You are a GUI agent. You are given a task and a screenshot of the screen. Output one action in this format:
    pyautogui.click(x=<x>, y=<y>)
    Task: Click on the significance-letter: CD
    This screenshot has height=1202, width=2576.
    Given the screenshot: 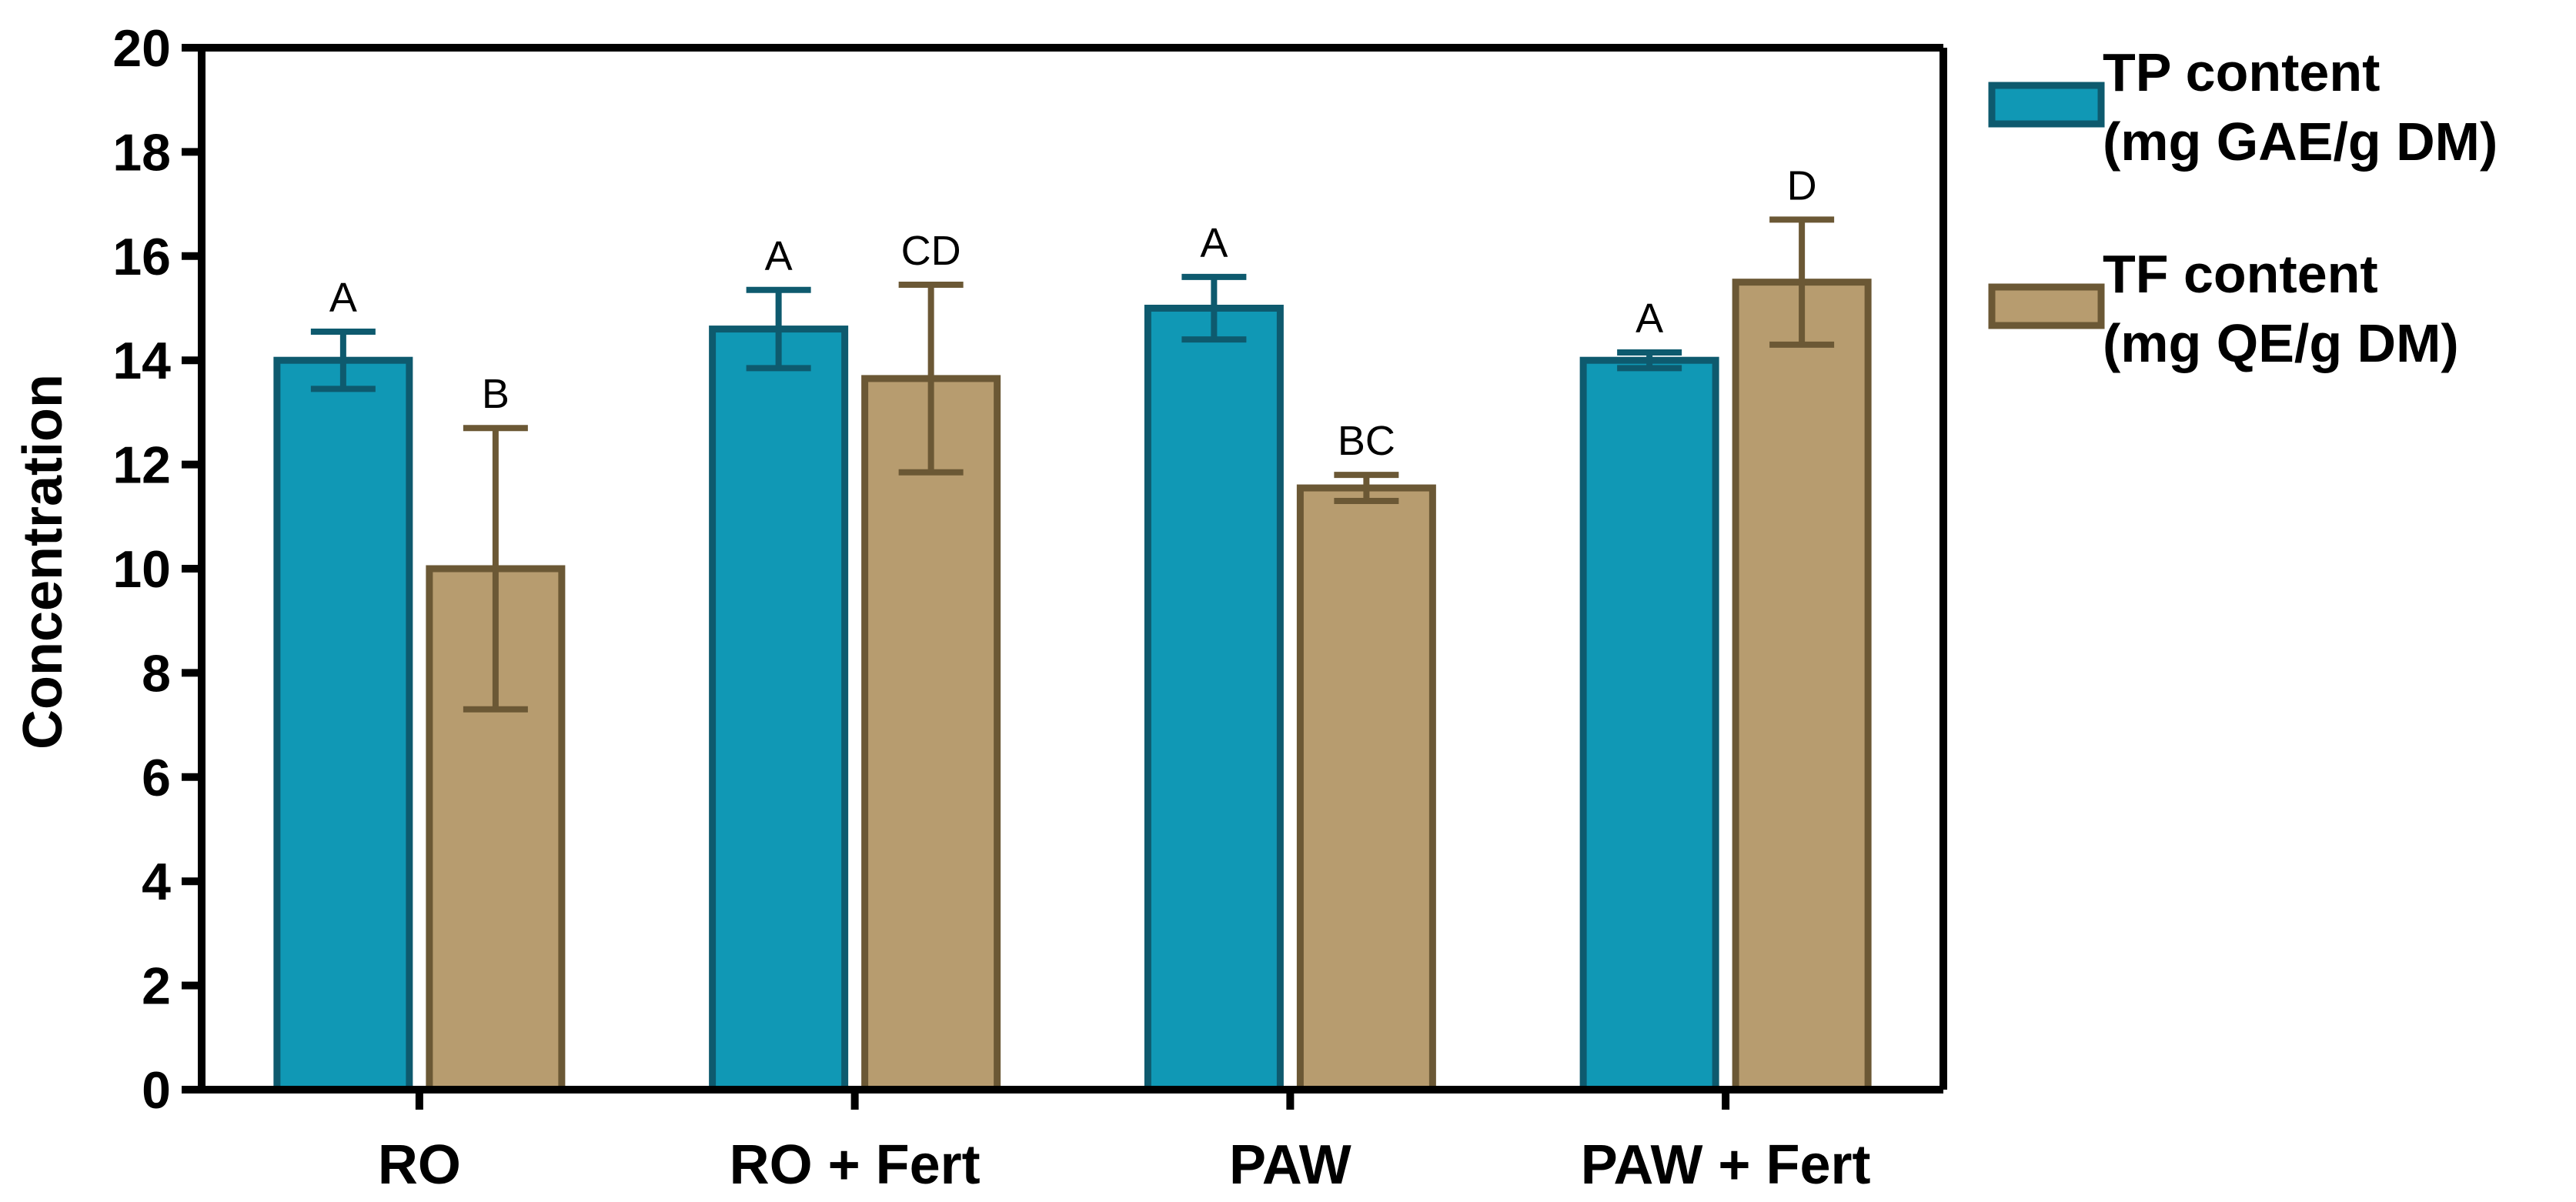 What is the action you would take?
    pyautogui.click(x=931, y=251)
    